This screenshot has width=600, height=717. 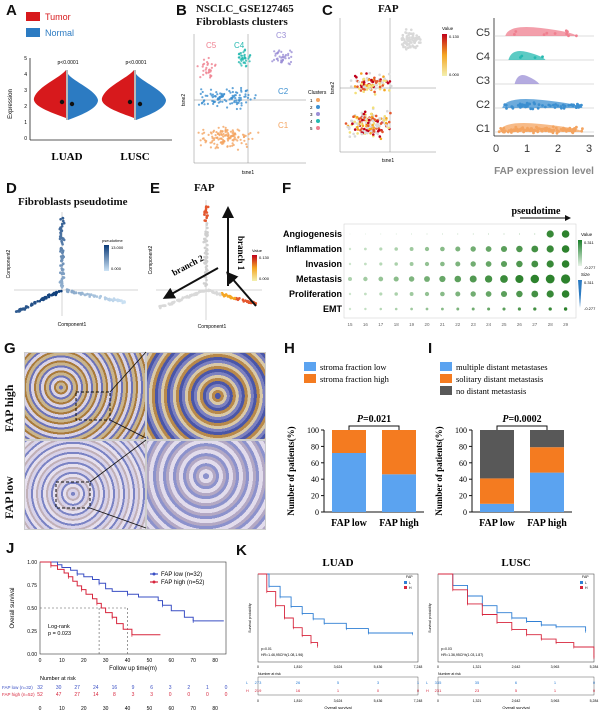 I want to click on panel-d-title: Fibroblasts pseudotime, so click(x=73, y=202).